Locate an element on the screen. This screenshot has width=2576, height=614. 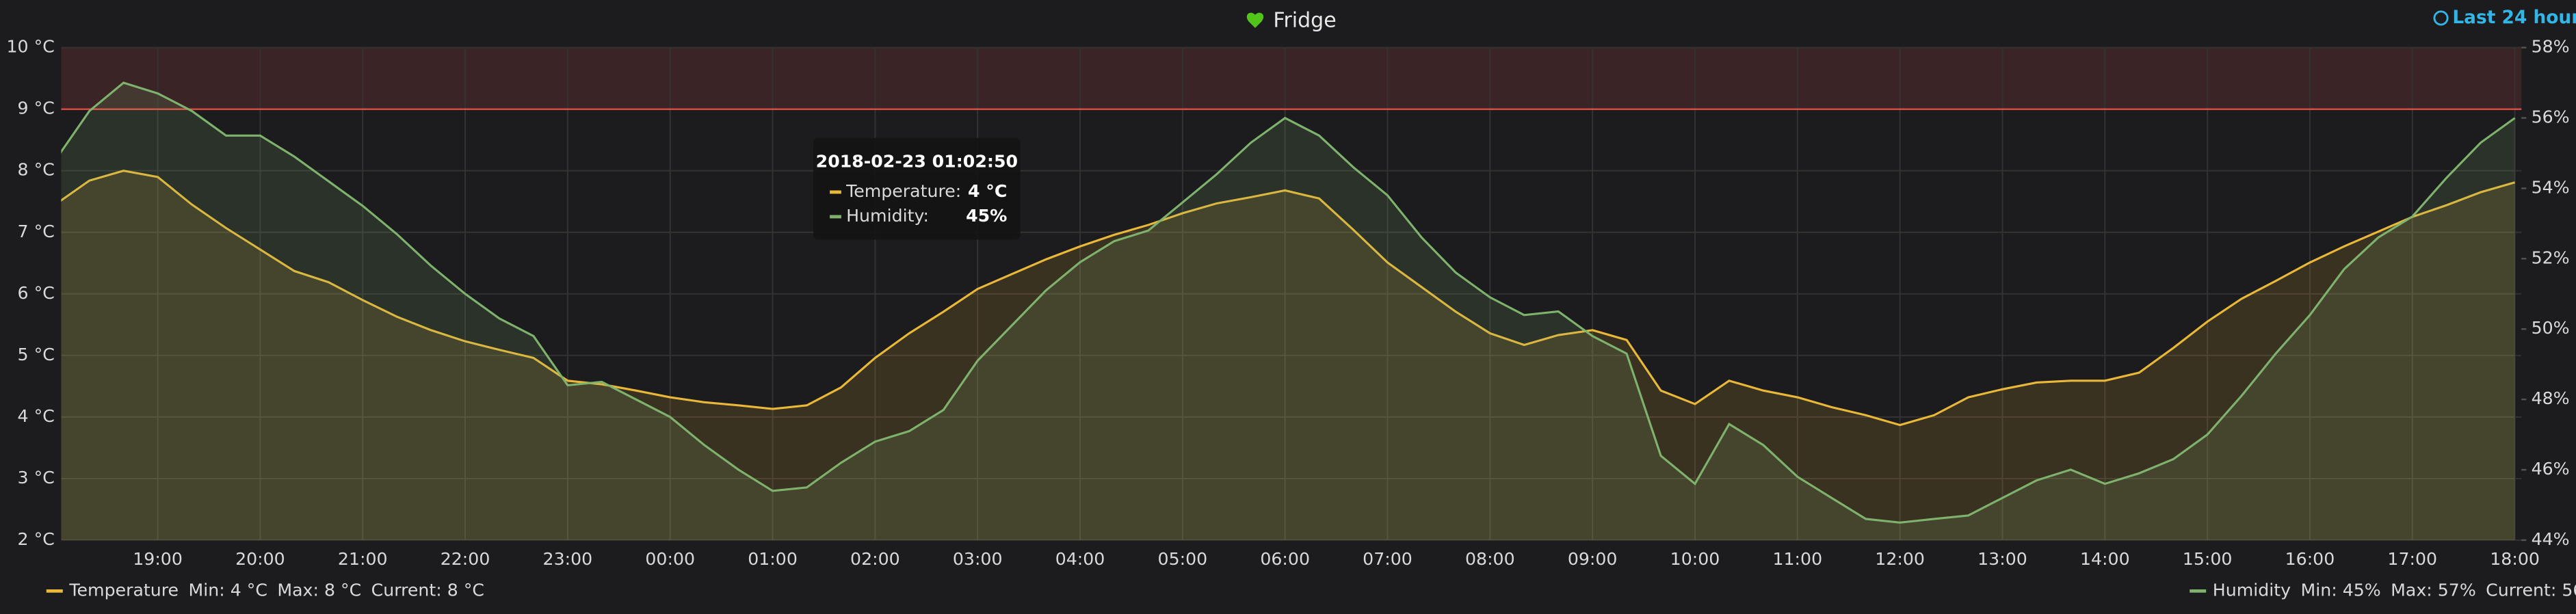
x-tick-label: 18:00 is located at coordinates (2515, 559).